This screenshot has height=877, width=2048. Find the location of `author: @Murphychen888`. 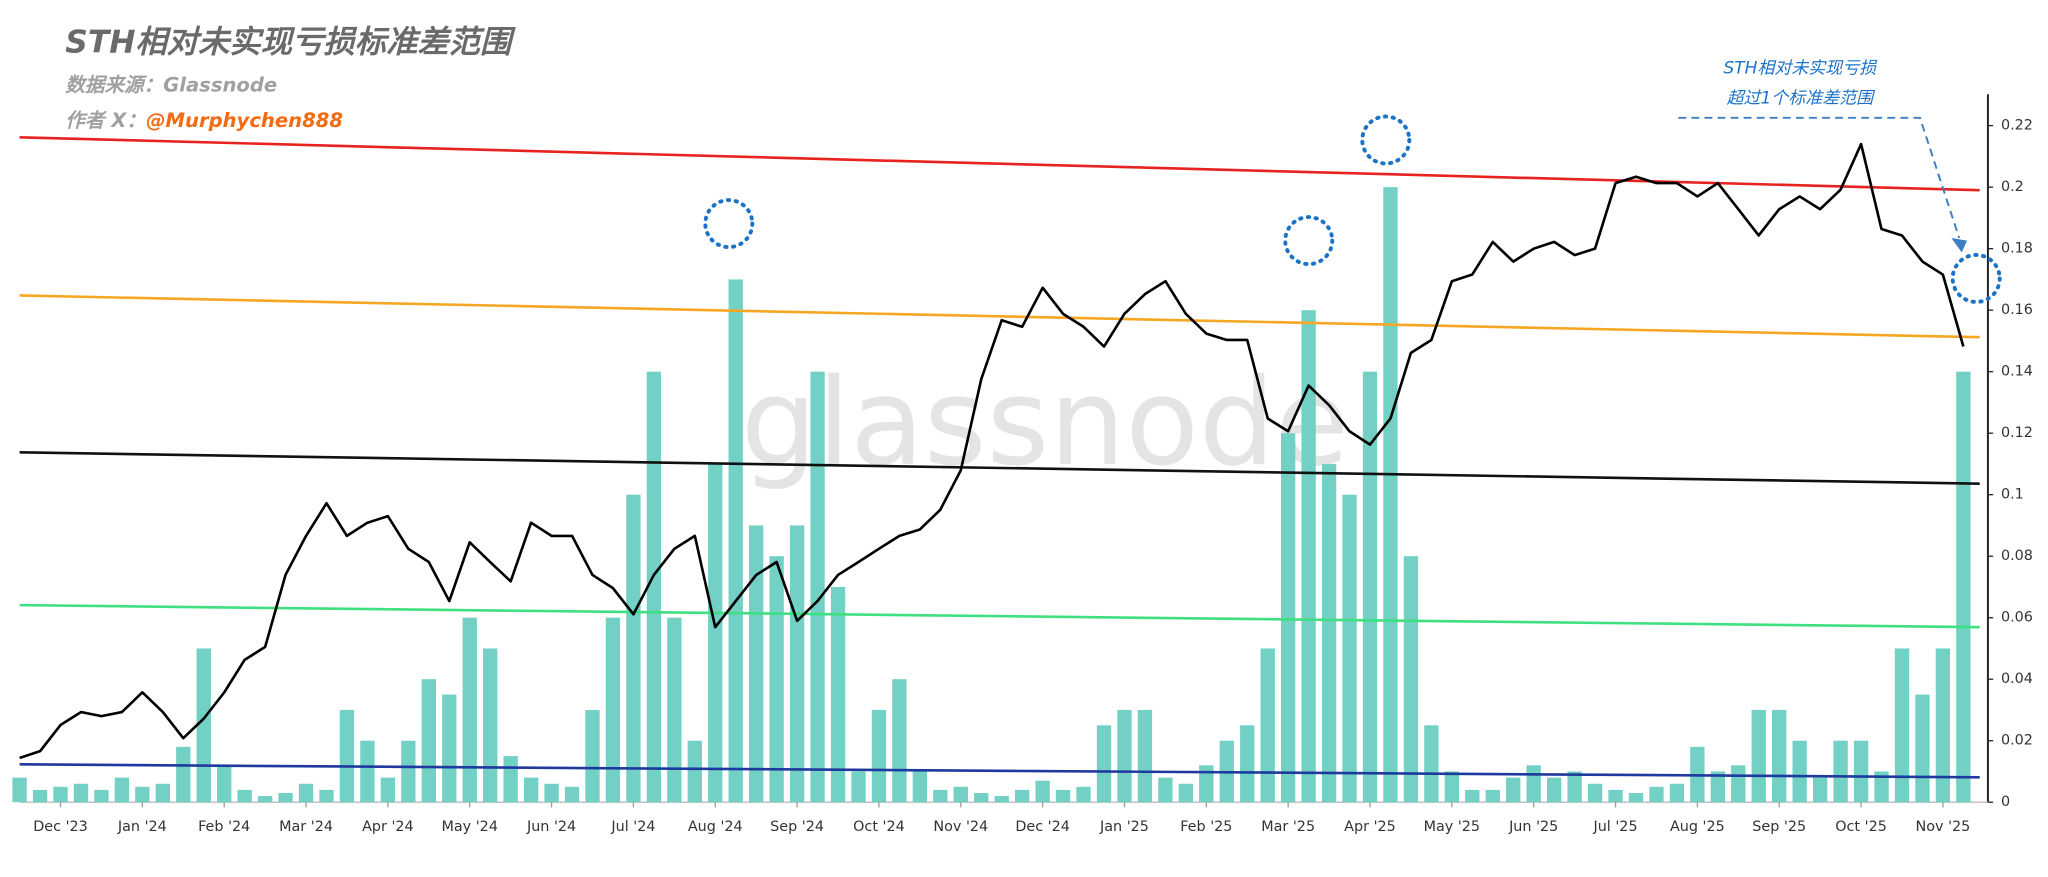

author: @Murphychen888 is located at coordinates (244, 120).